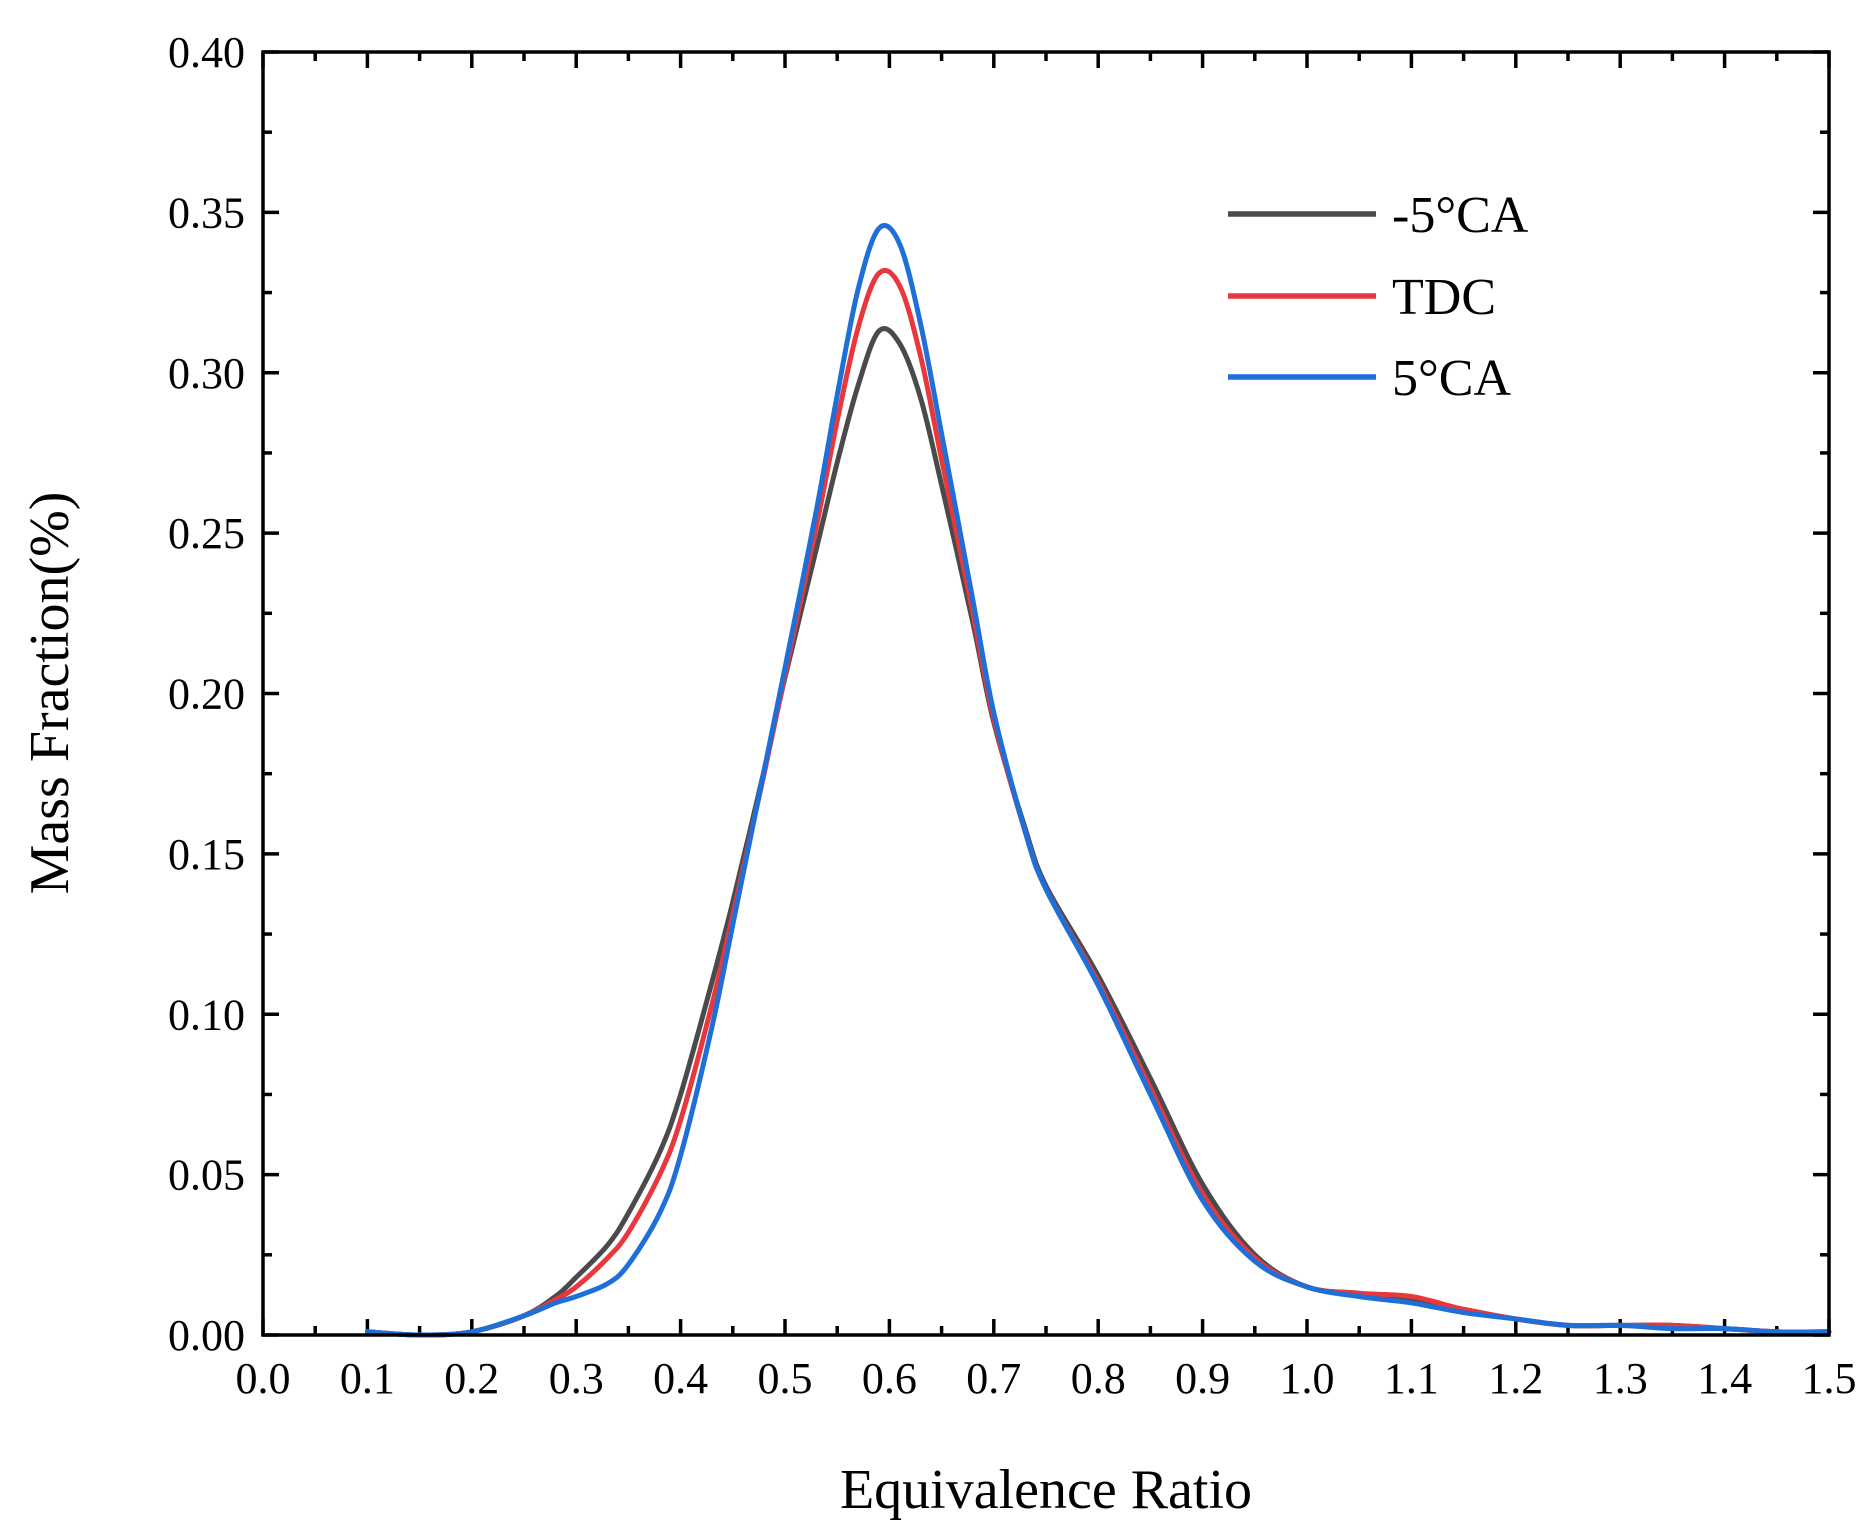  I want to click on y-tick-labels: 0.00 0.05 0.10 0.15 0.20 0.25 0.30 0.35 0.40, so click(206, 694).